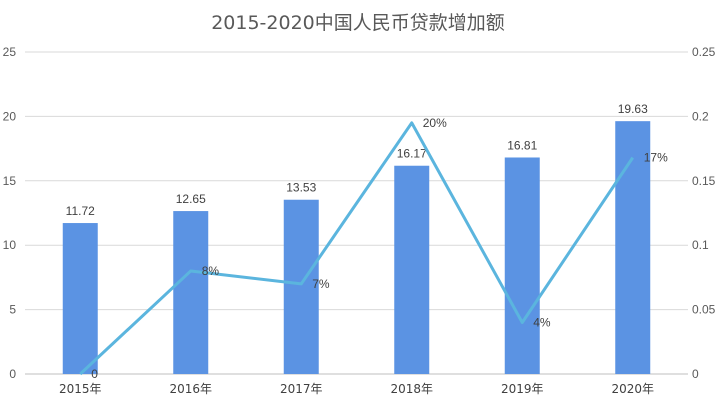  What do you see at coordinates (10, 181) in the screenshot?
I see `left-tick-label: 15` at bounding box center [10, 181].